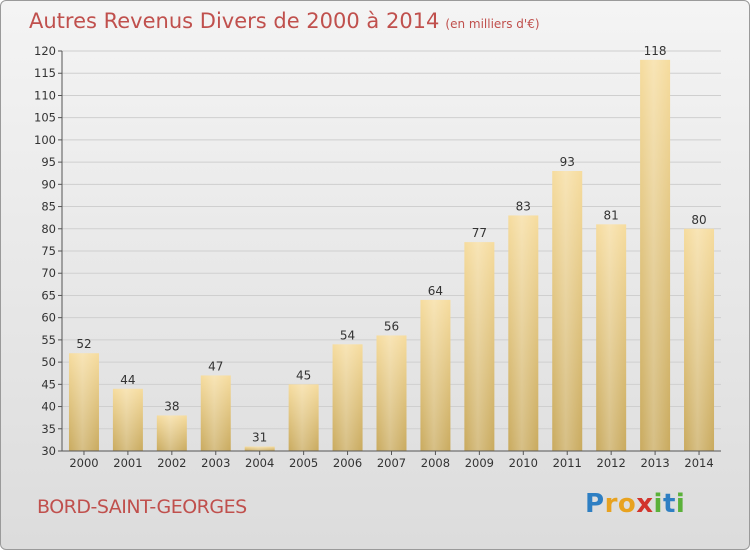 Image resolution: width=750 pixels, height=550 pixels. What do you see at coordinates (523, 463) in the screenshot?
I see `x-tick-label: 2010` at bounding box center [523, 463].